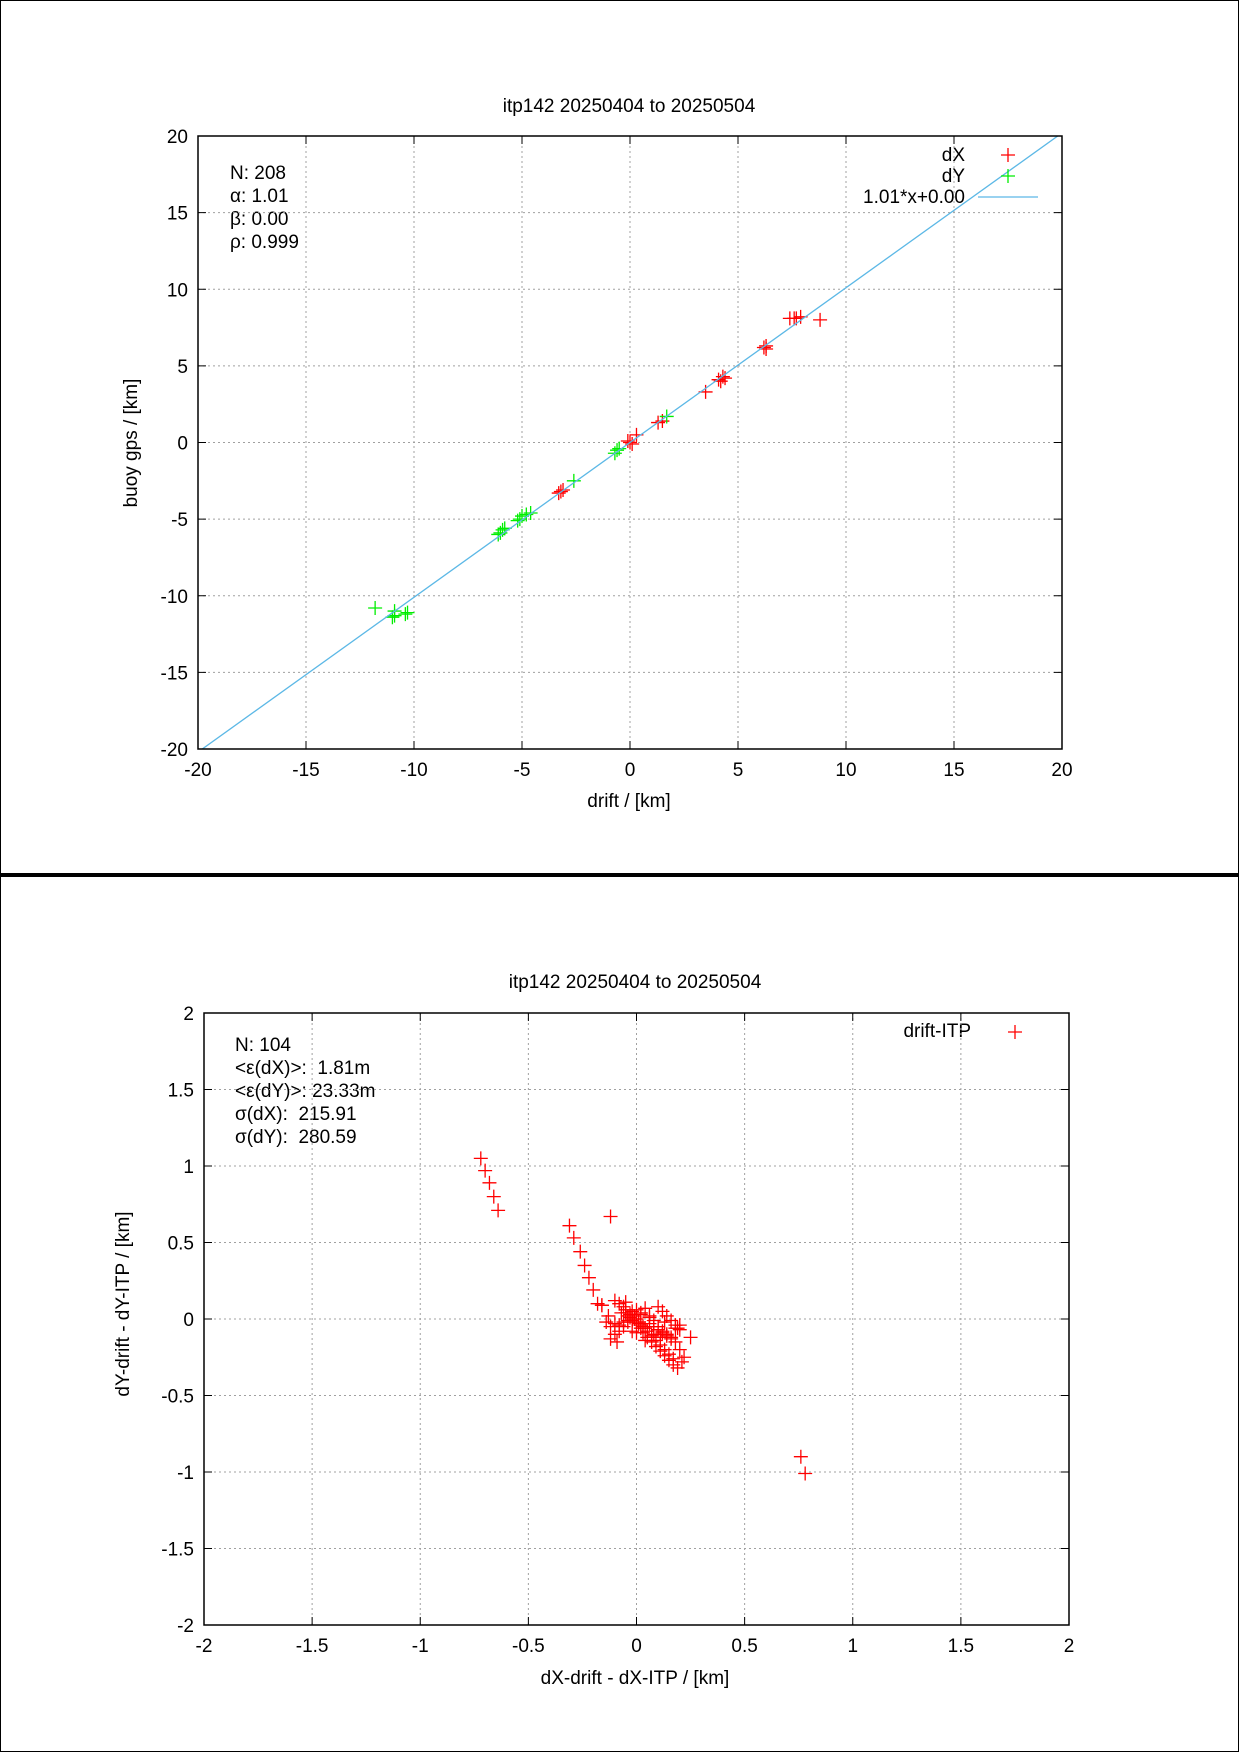 This screenshot has height=1752, width=1239. What do you see at coordinates (182, 367) in the screenshot?
I see `top-y-tick-label: 5` at bounding box center [182, 367].